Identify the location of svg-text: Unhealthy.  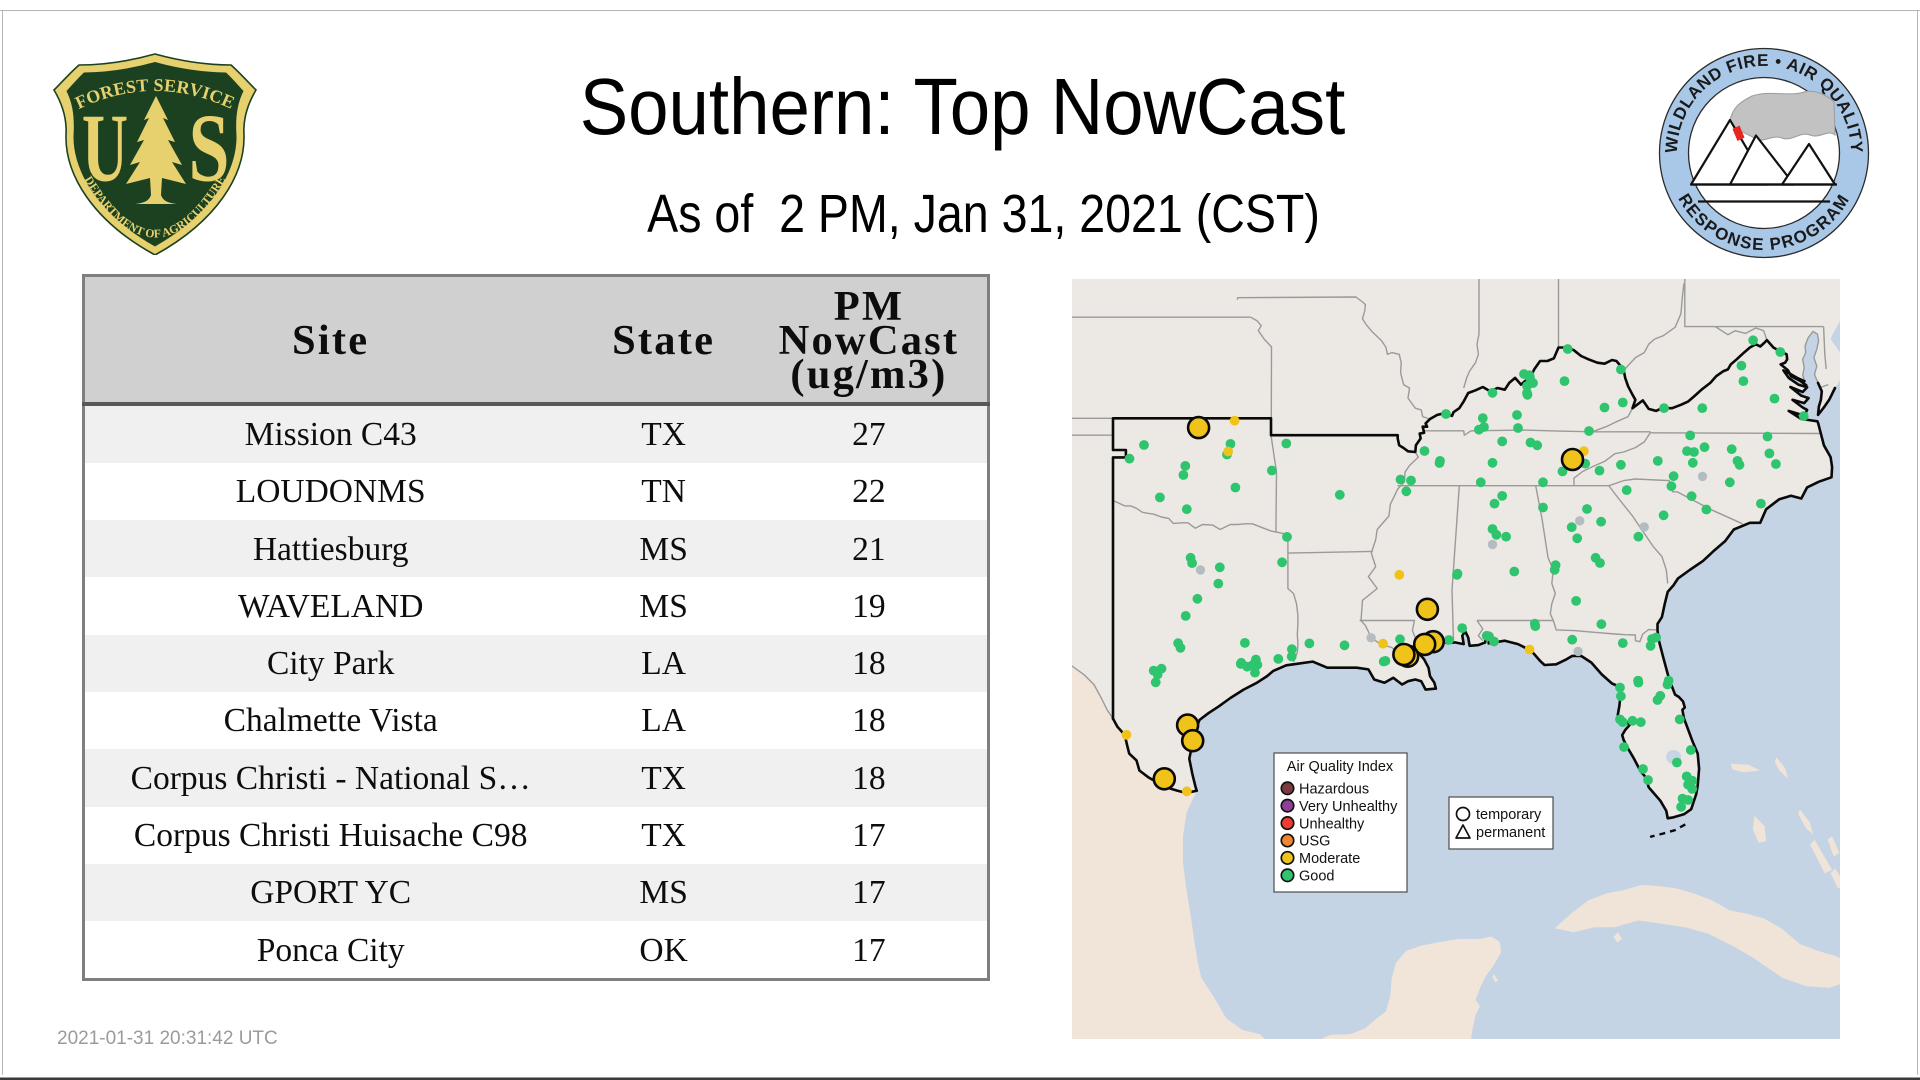
(1332, 824).